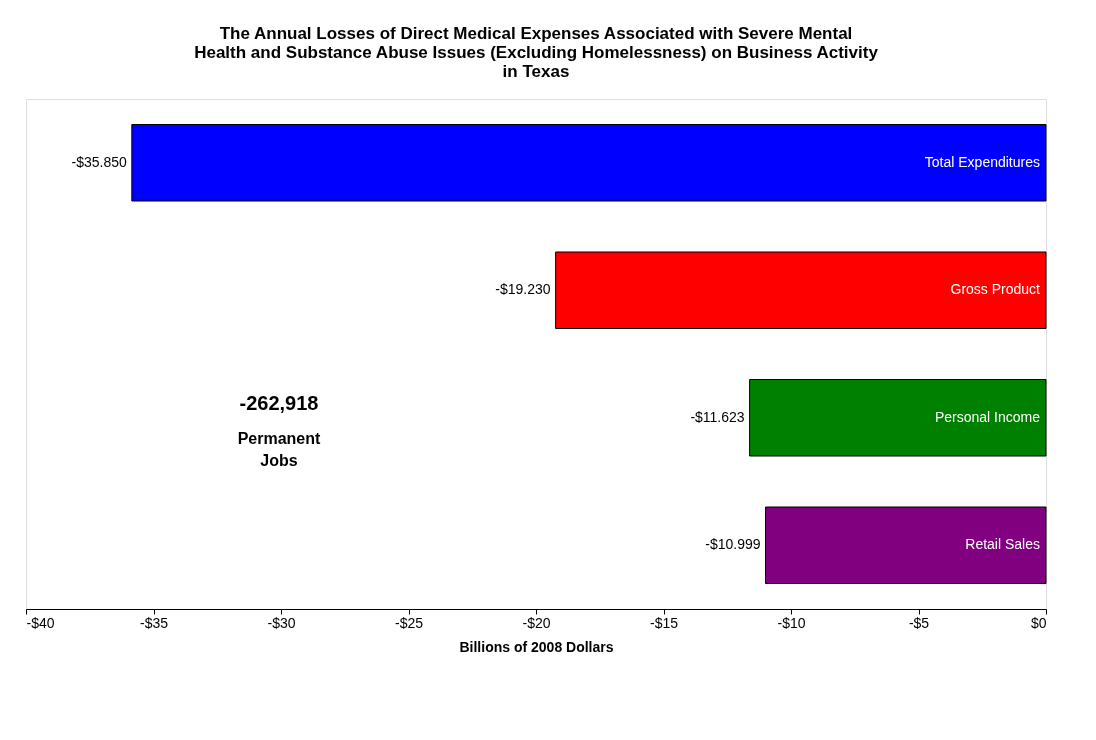 The image size is (1096, 740). I want to click on x-tick-label: -$10, so click(791, 622).